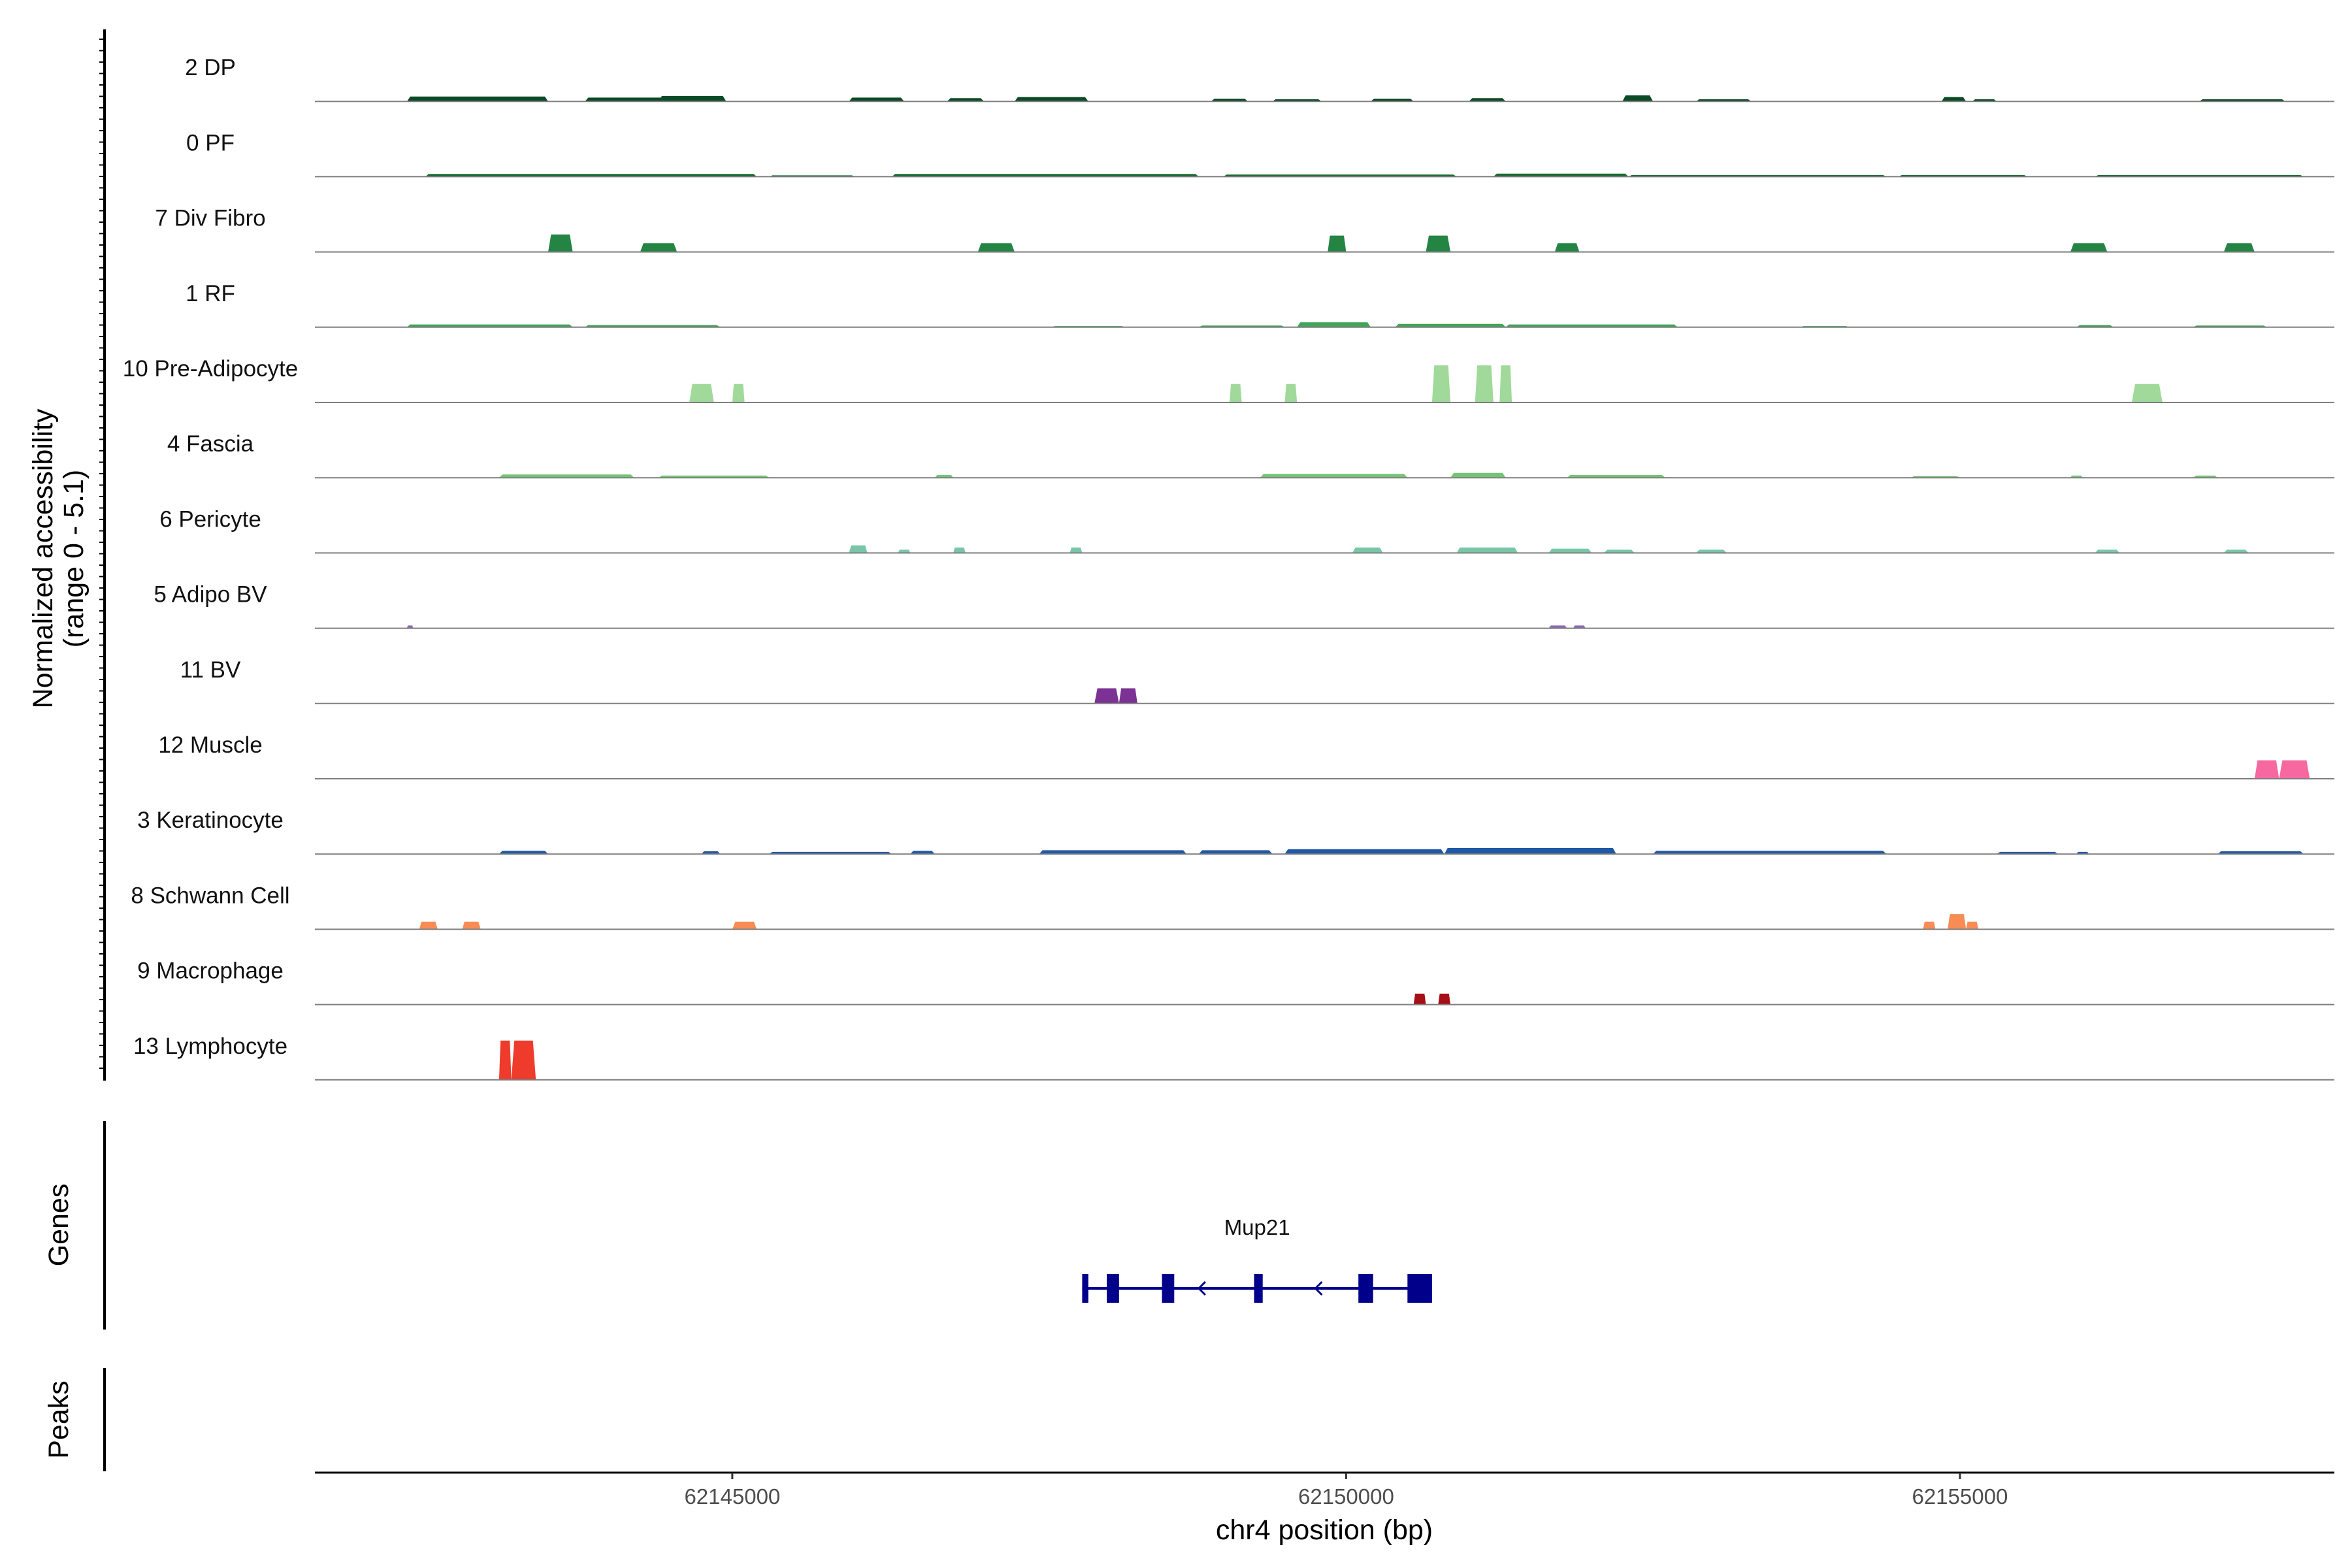 The width and height of the screenshot is (2352, 1568). I want to click on track-label: 12 Muscle, so click(210, 745).